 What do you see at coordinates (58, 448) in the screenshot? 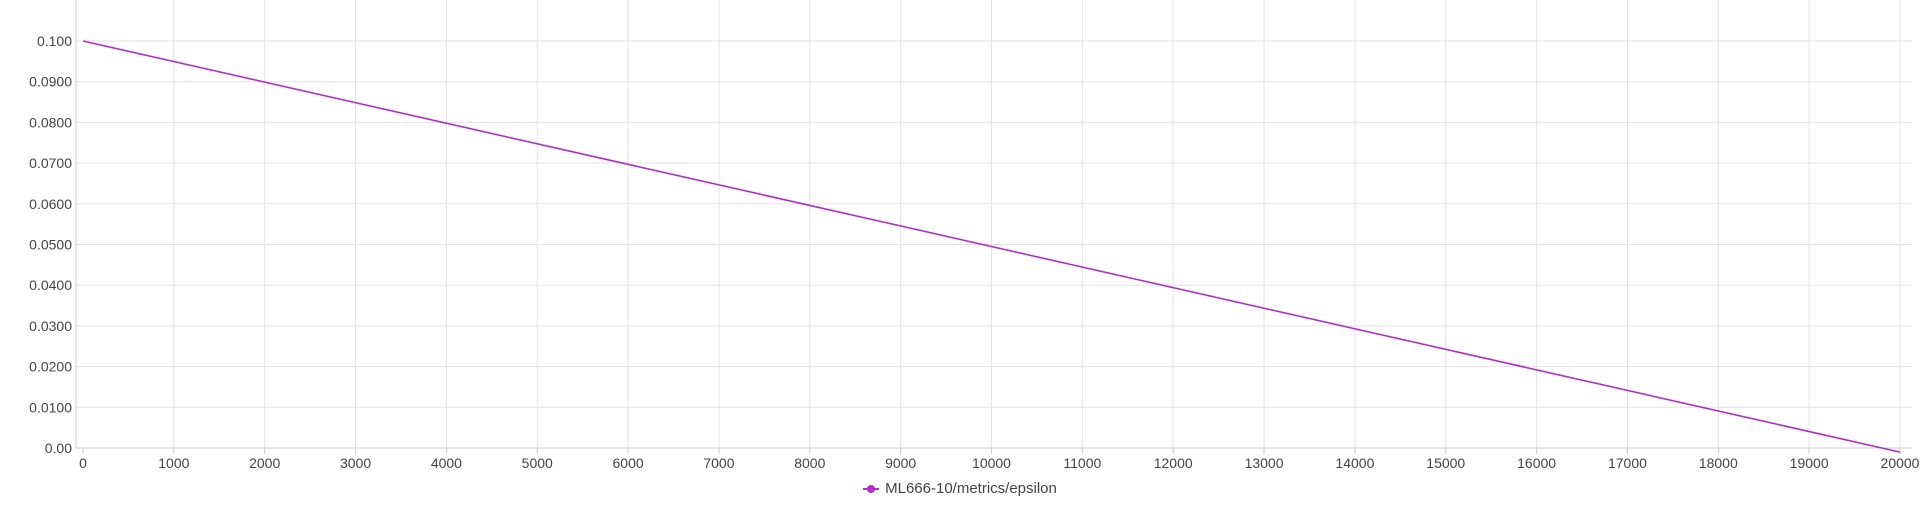
I see `y-tick-label: 0.00` at bounding box center [58, 448].